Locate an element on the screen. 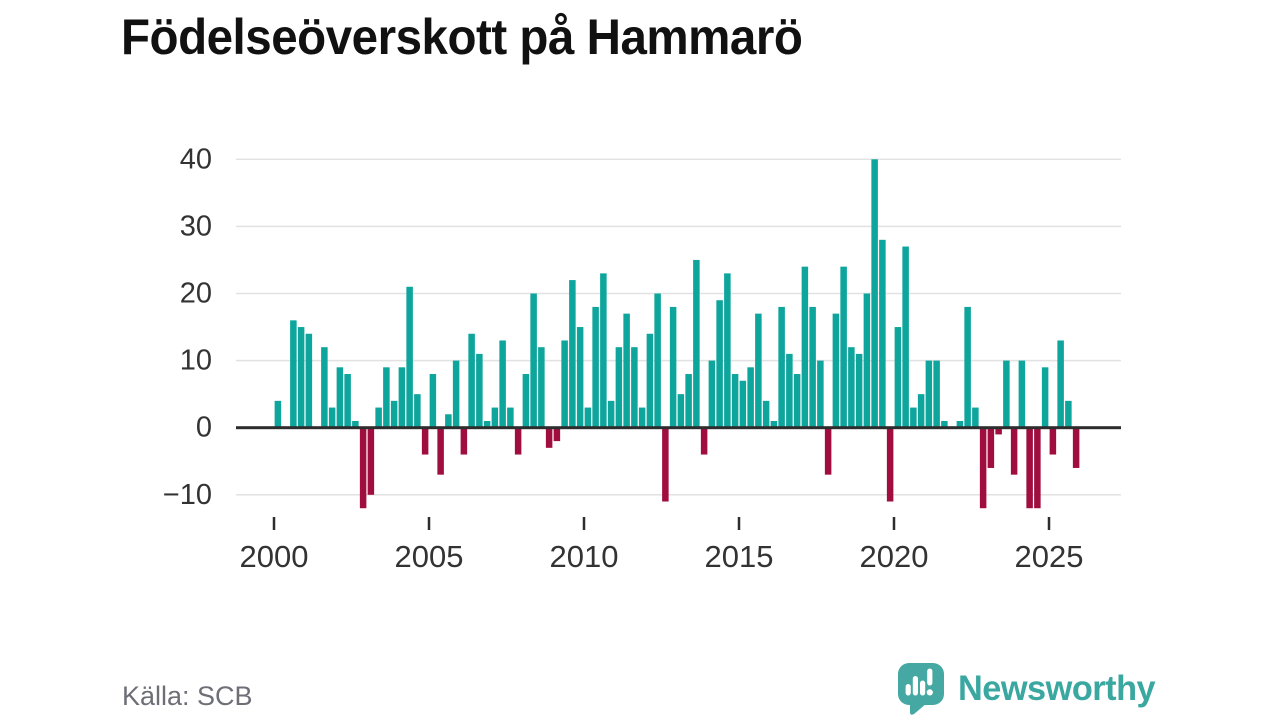  bar-2000-q3 is located at coordinates (293, 374).